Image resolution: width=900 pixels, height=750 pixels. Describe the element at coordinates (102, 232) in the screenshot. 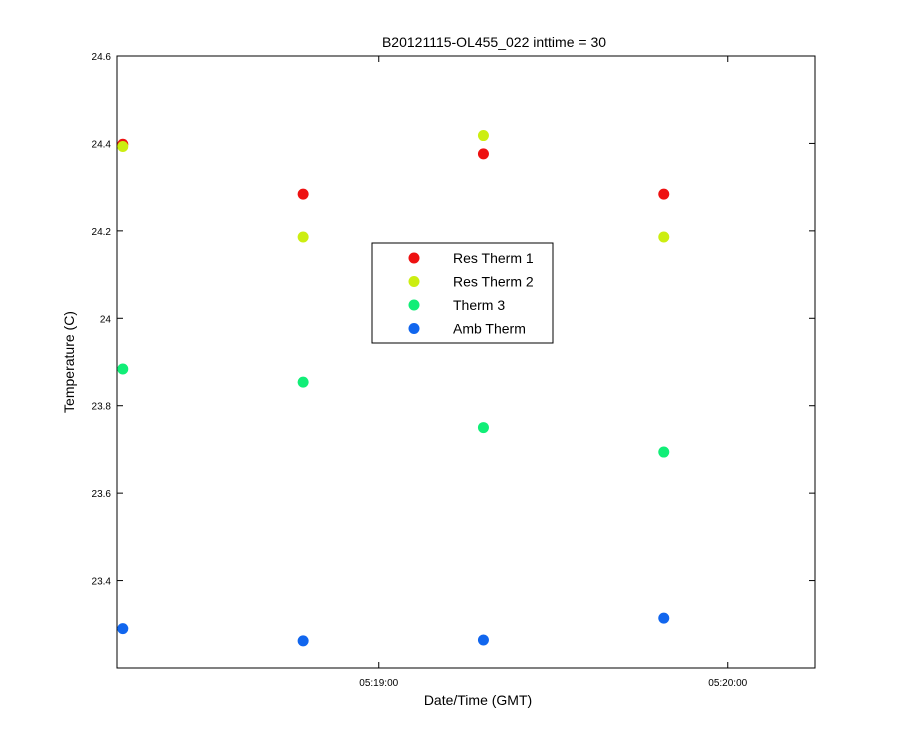

I see `y-tick-label-4: 24.2` at that location.